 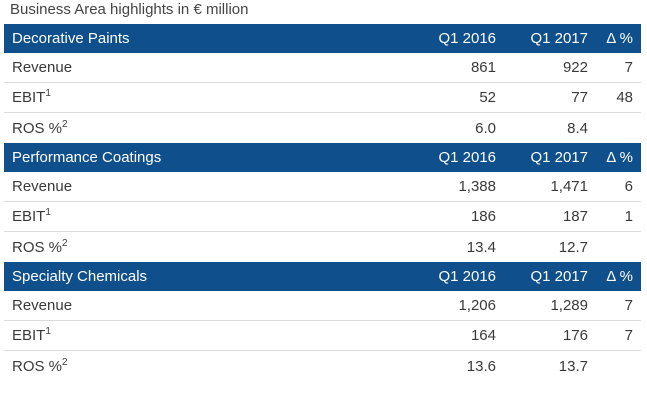 What do you see at coordinates (322, 247) in the screenshot?
I see `table-row: ROS %2 13.4 12.7` at bounding box center [322, 247].